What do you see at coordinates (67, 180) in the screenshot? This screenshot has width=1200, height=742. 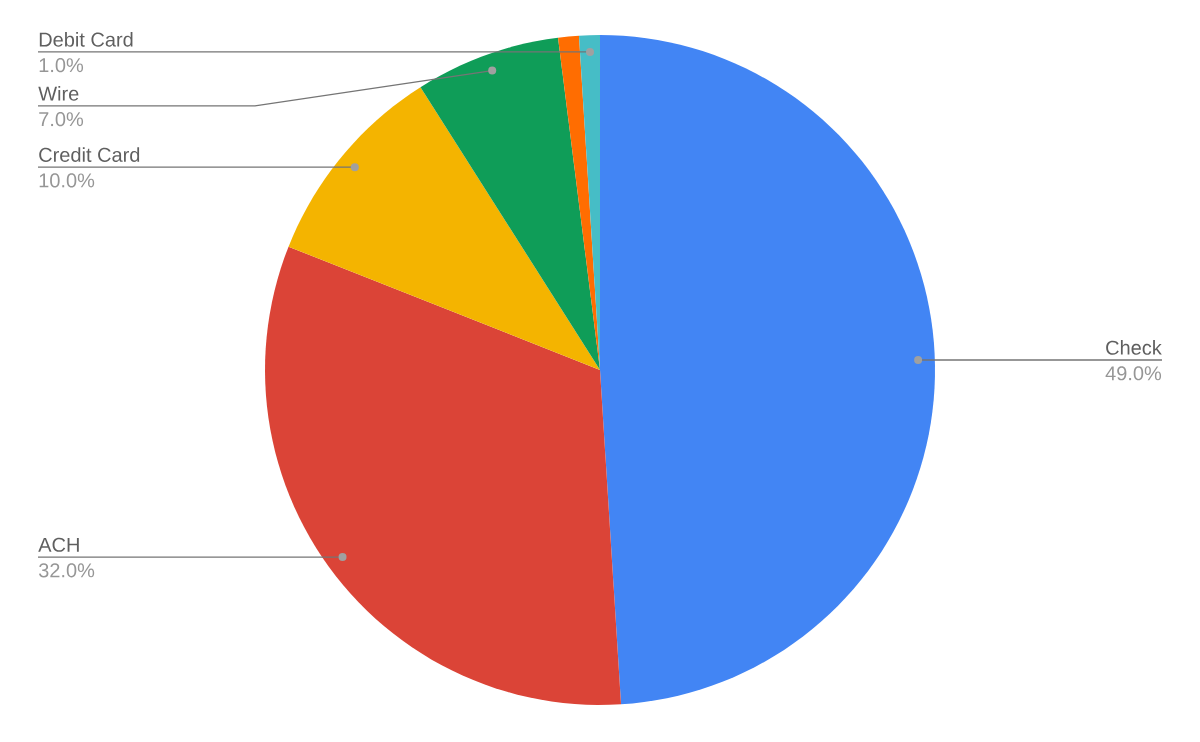 I see `data-label: 10.0%` at bounding box center [67, 180].